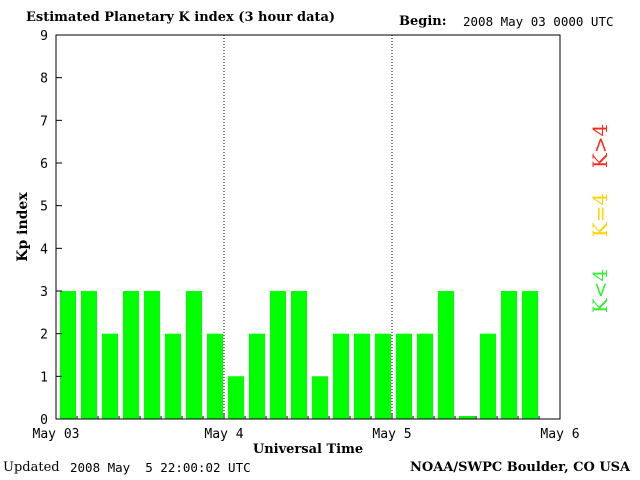 This screenshot has width=640, height=480. Describe the element at coordinates (520, 467) in the screenshot. I see `organization-credit: NOAA/SWPC Boulder, CO USA` at that location.